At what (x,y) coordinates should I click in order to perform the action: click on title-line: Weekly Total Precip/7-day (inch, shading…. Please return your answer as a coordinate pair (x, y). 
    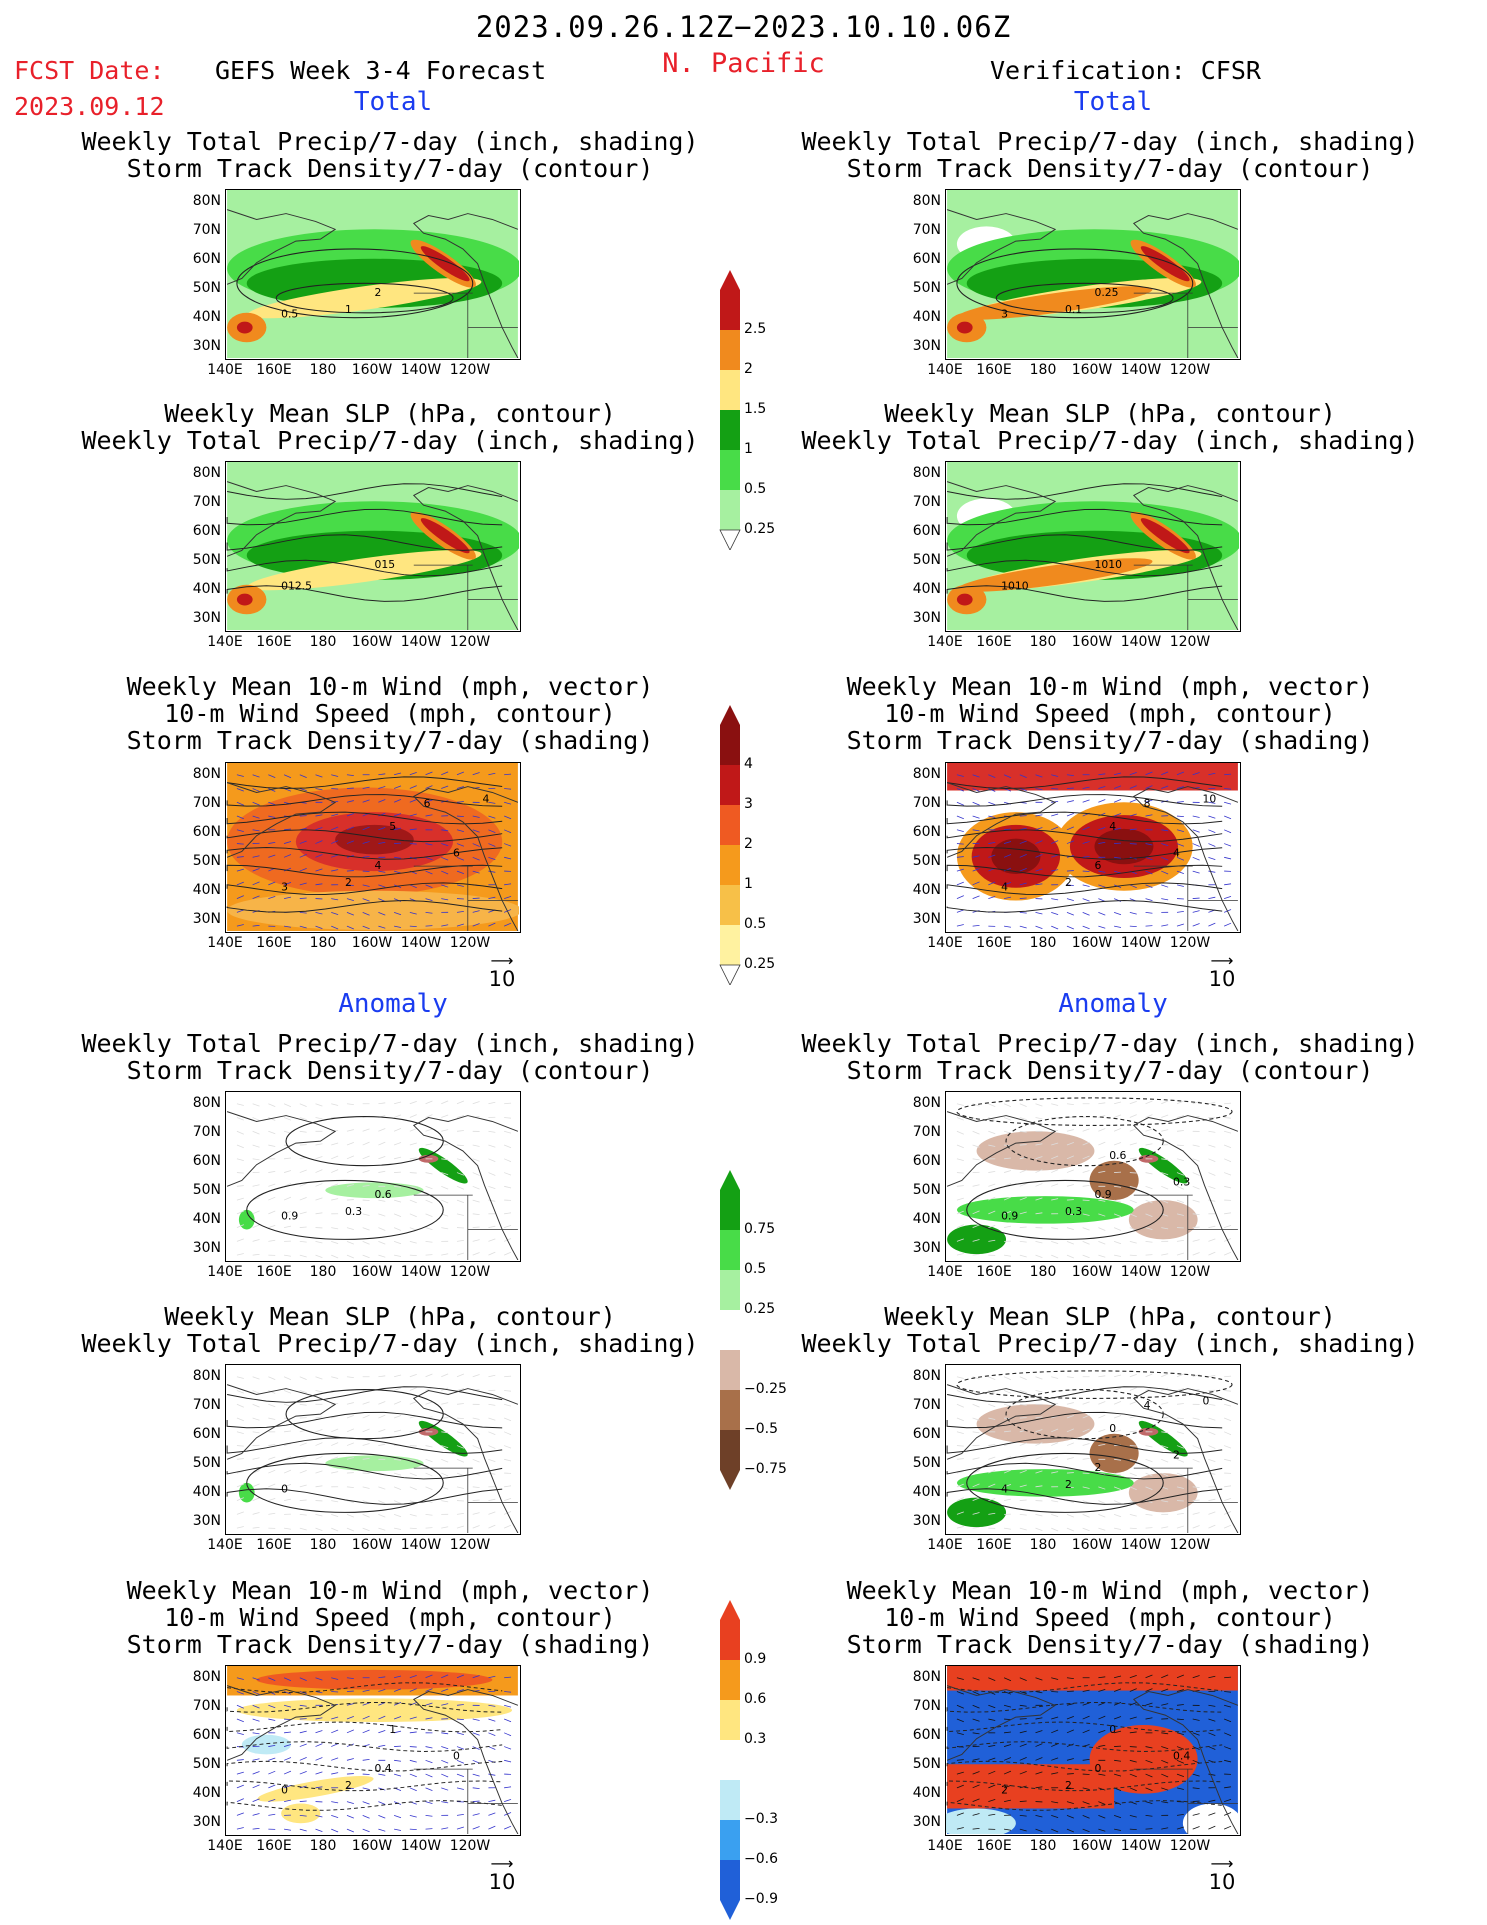
    Looking at the image, I should click on (1110, 1343).